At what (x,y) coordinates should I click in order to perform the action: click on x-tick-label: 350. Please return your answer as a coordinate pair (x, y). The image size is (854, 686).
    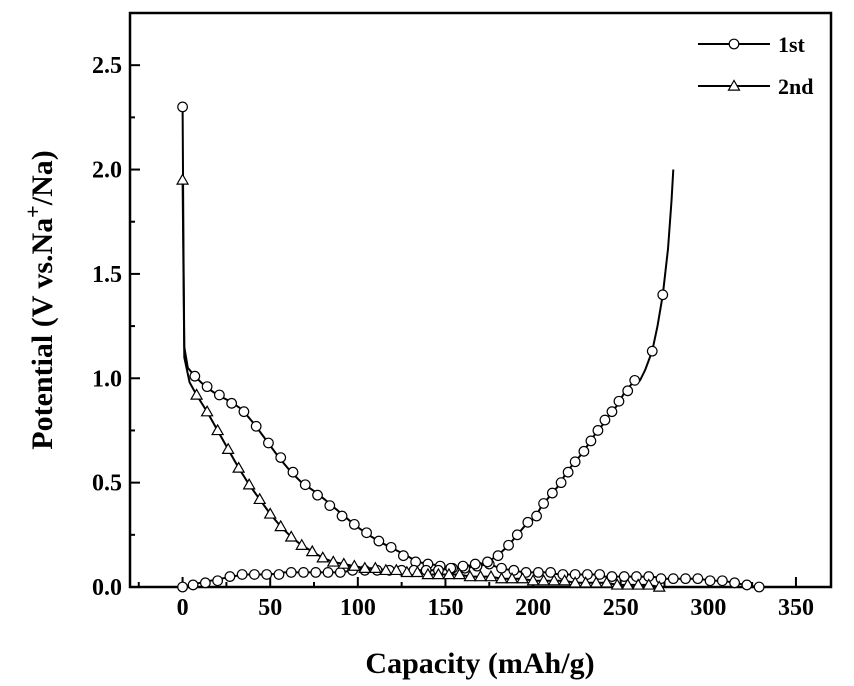
    Looking at the image, I should click on (796, 608).